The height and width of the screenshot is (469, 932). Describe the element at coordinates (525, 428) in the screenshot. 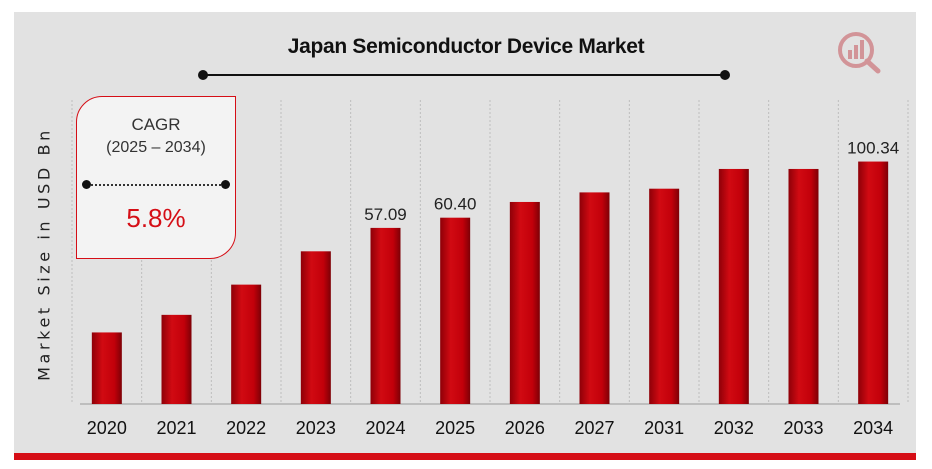

I see `x-tick-2026: 2026` at that location.